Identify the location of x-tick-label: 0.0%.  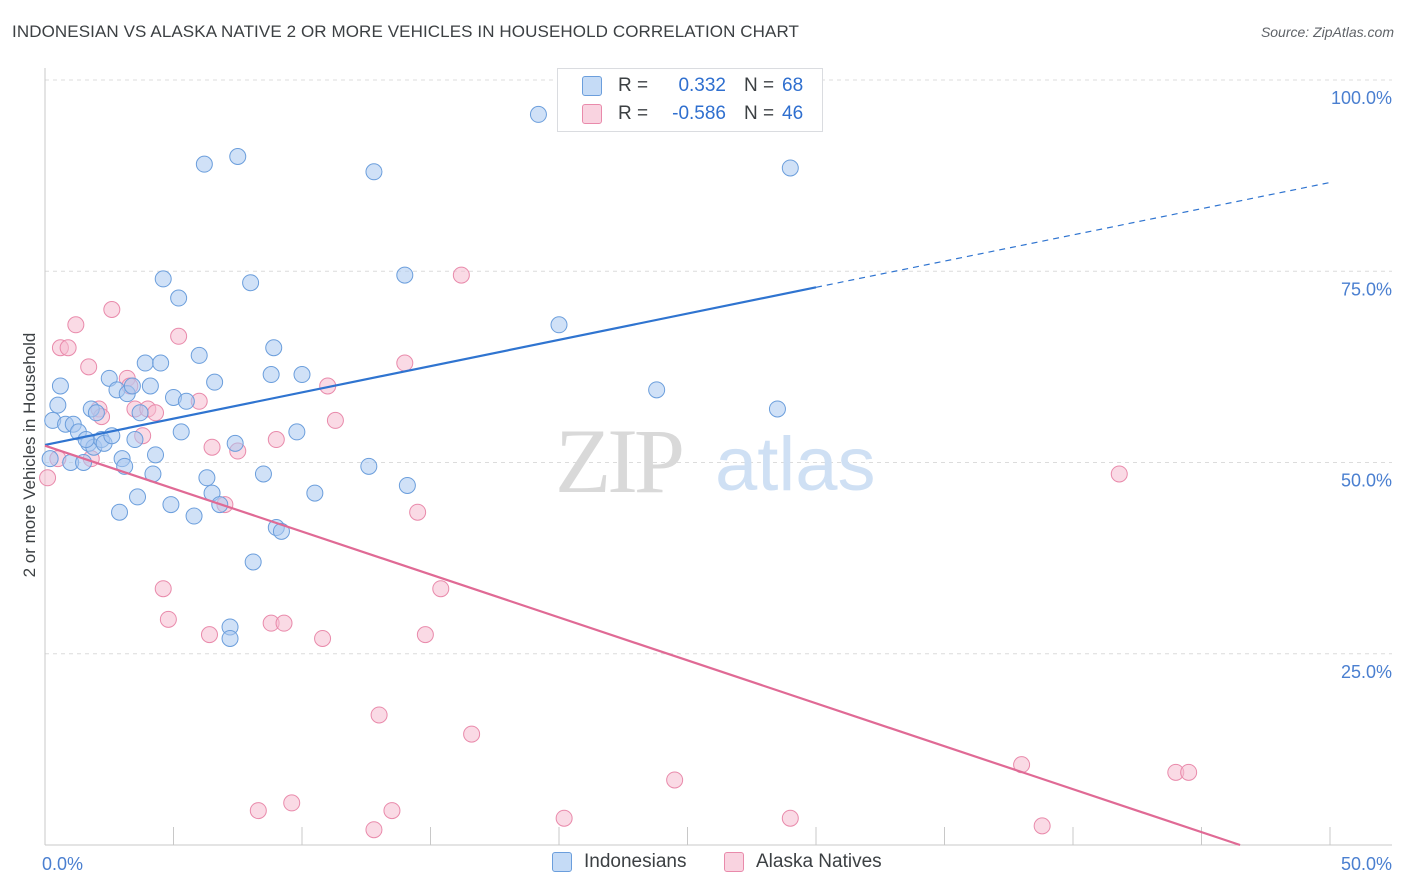
(62, 864).